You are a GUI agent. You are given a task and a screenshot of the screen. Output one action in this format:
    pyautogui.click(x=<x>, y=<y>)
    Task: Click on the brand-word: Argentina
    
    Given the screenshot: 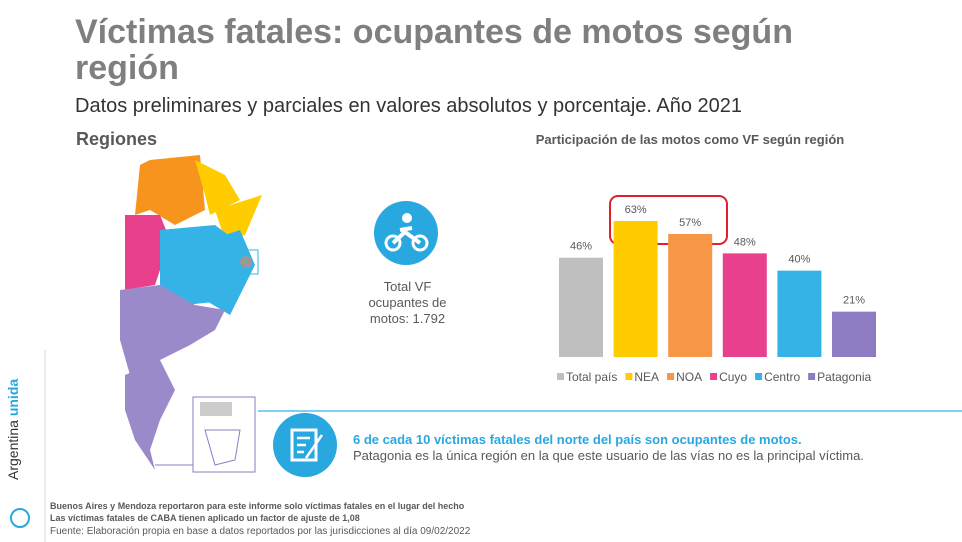 What is the action you would take?
    pyautogui.click(x=13, y=450)
    